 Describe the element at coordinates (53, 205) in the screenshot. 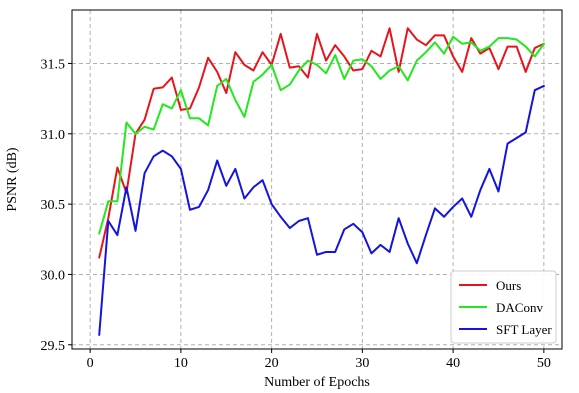

I see `y-tick-label: 30.5` at that location.